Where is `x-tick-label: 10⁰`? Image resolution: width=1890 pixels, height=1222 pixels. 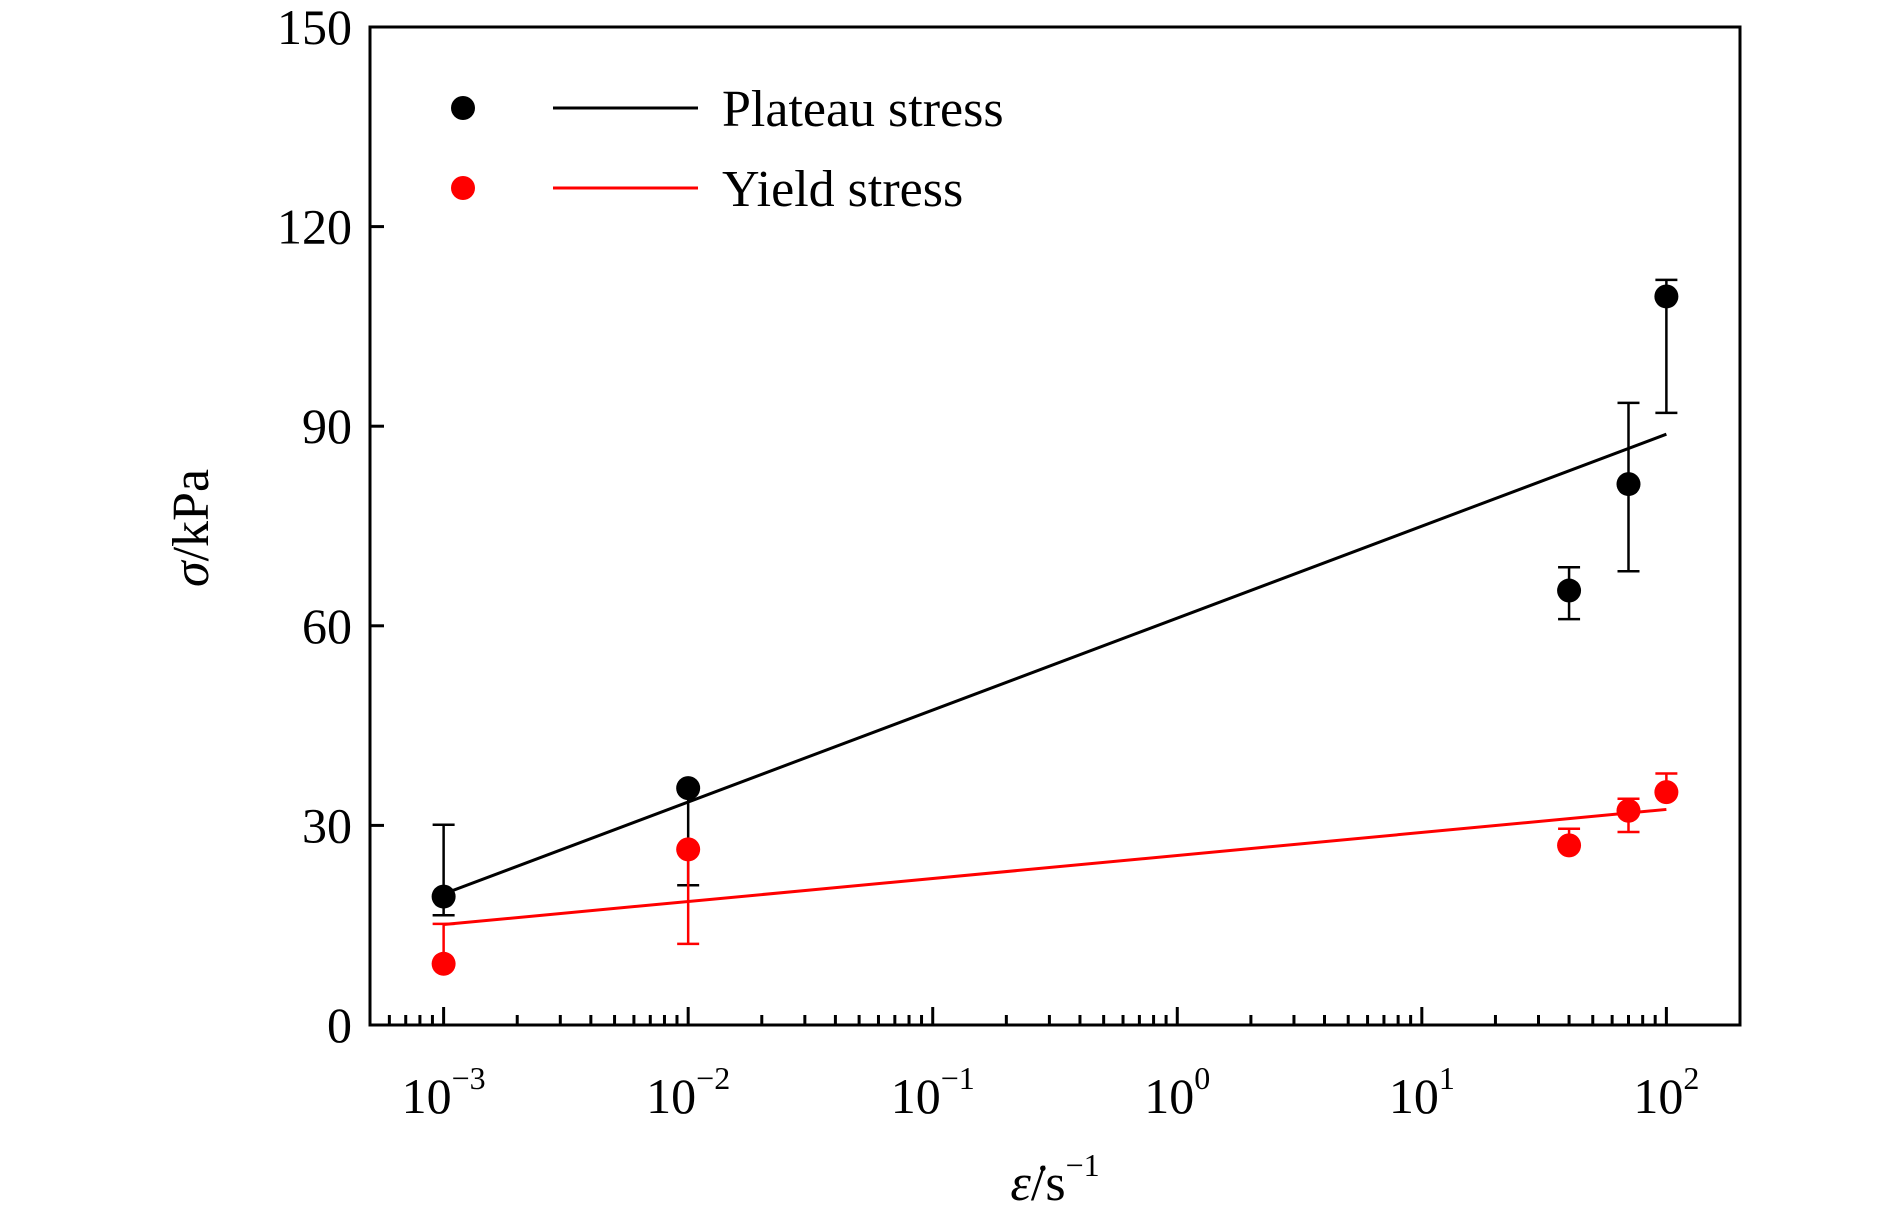
x-tick-label: 10⁰ is located at coordinates (1177, 1092).